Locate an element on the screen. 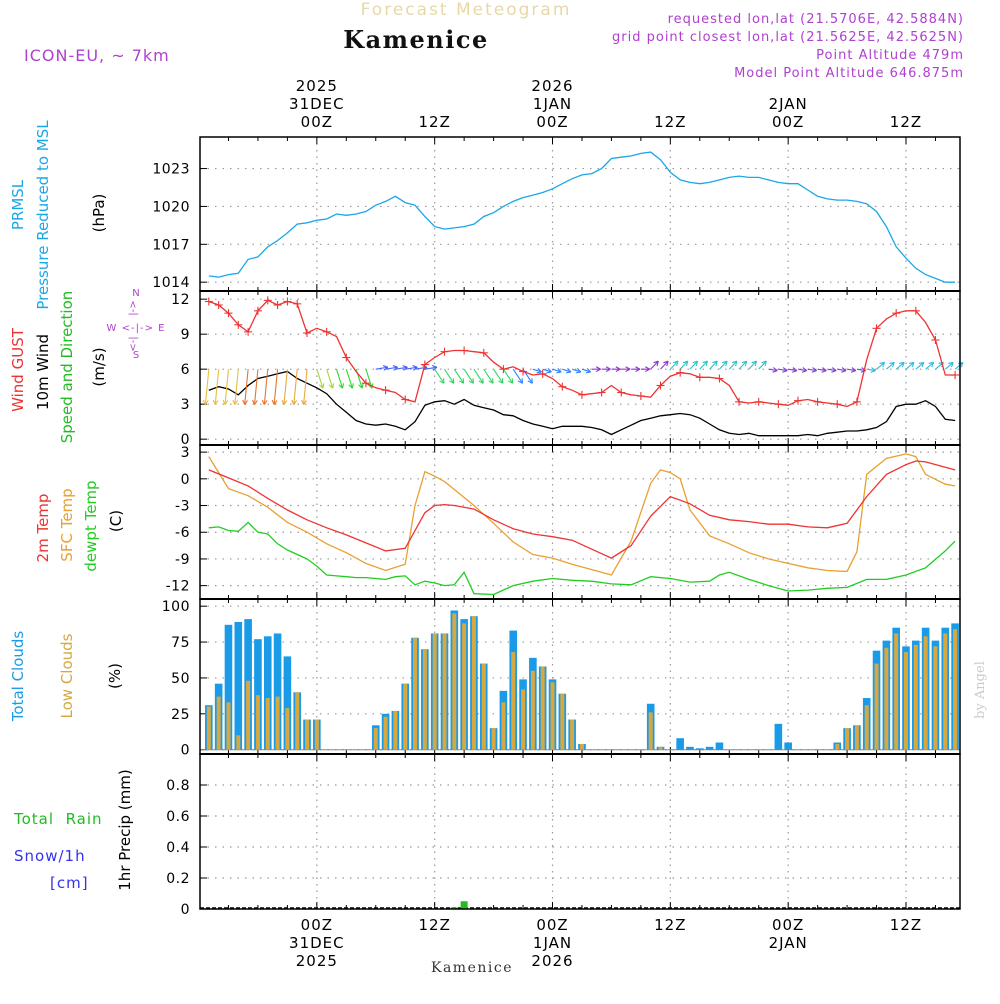  sfc-temp-line is located at coordinates (582, 514).